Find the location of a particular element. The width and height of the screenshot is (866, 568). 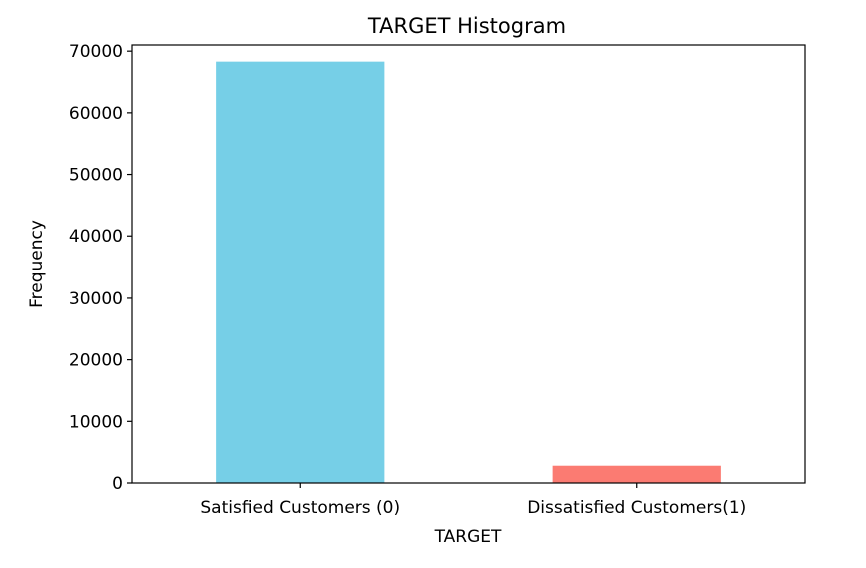

y-axis-label: Frequency is located at coordinates (37, 264).